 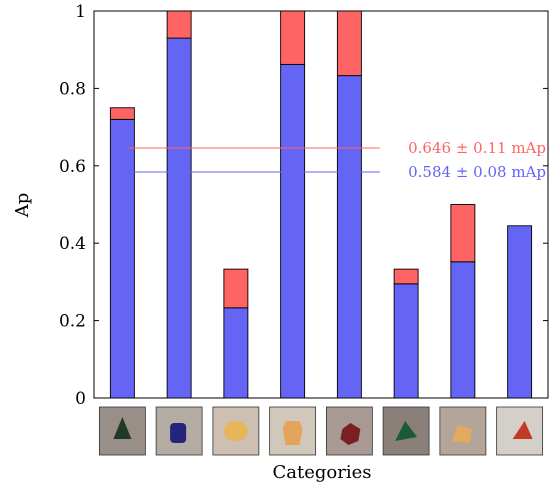 I want to click on mean-label-1: 0.584 ± 0.08 mAp, so click(x=477, y=172).